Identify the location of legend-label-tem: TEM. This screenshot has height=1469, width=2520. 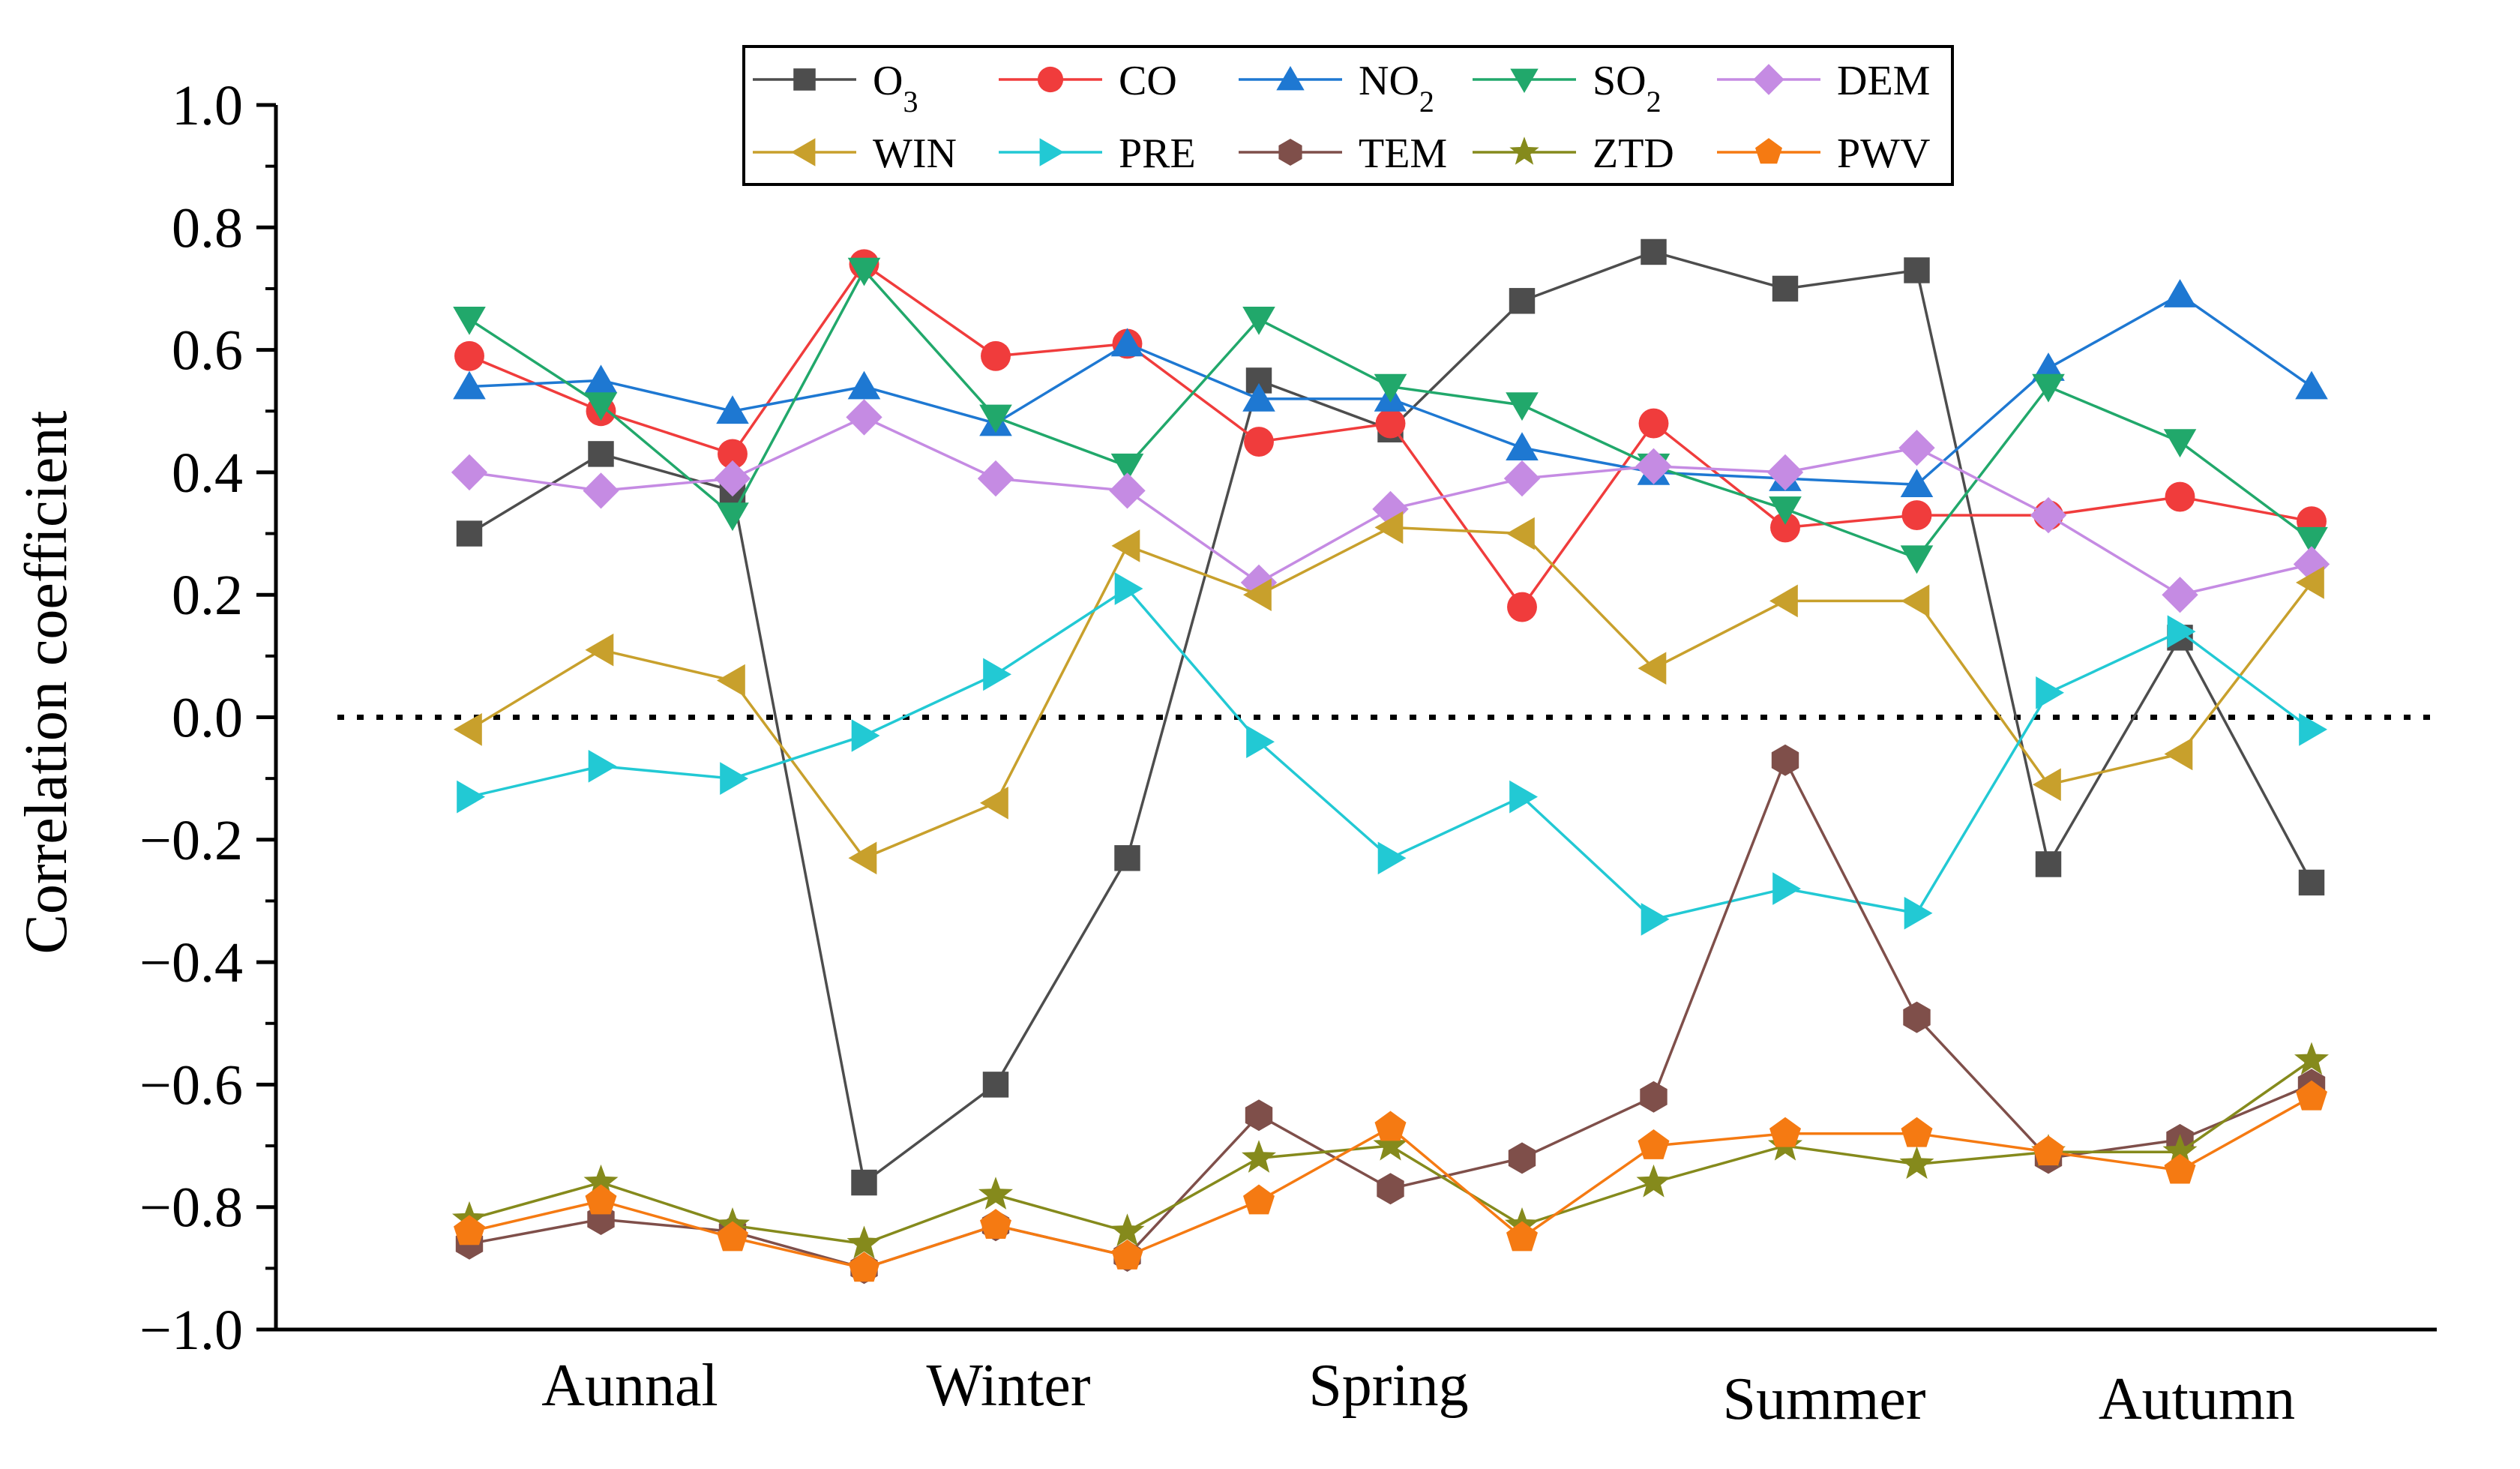
(1403, 153).